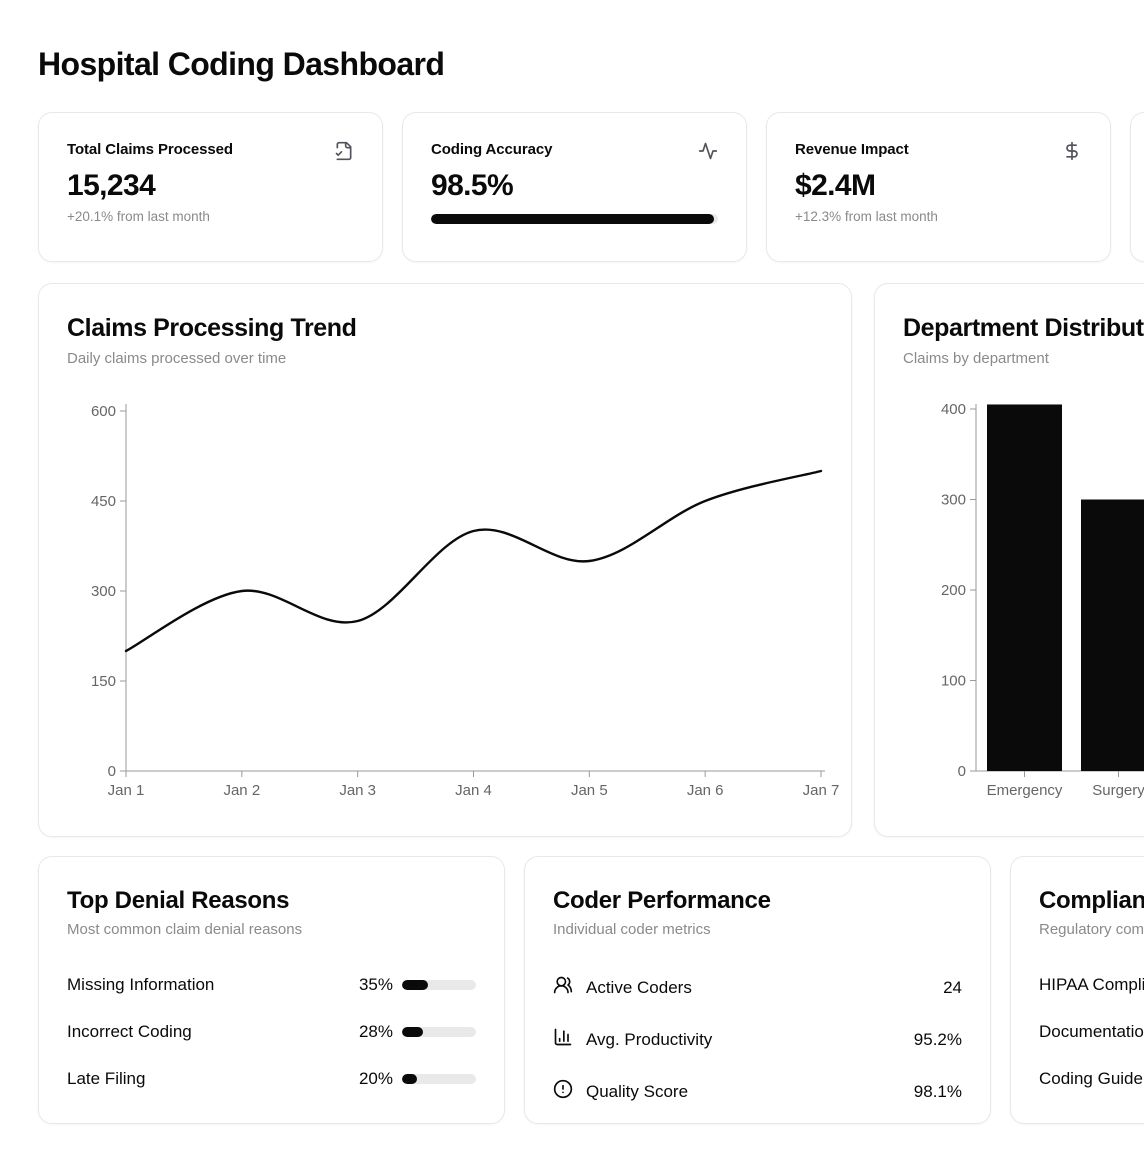 The image size is (1144, 1168). Describe the element at coordinates (1025, 790) in the screenshot. I see `svg-text: Emergency` at that location.